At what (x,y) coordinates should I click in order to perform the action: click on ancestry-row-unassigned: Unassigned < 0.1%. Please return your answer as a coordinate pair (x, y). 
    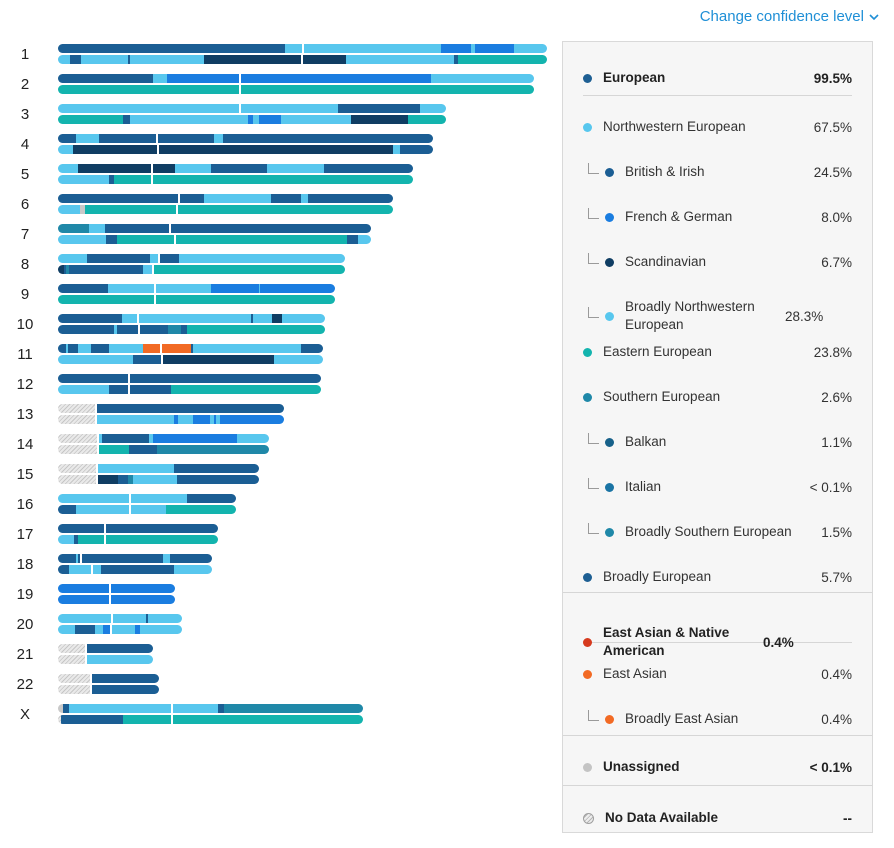
    Looking at the image, I should click on (717, 767).